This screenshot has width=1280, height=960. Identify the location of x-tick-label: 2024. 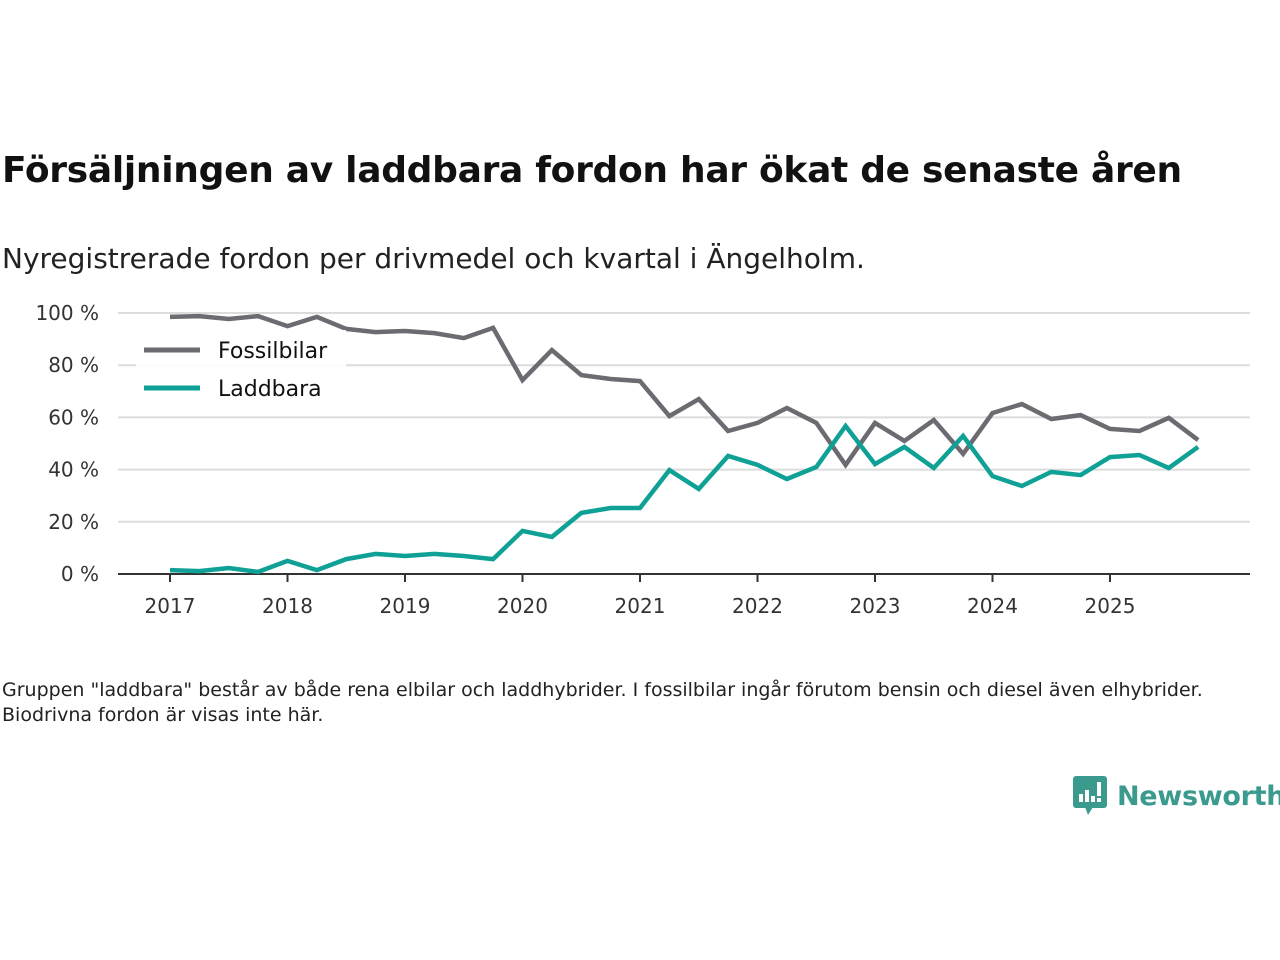
(992, 606).